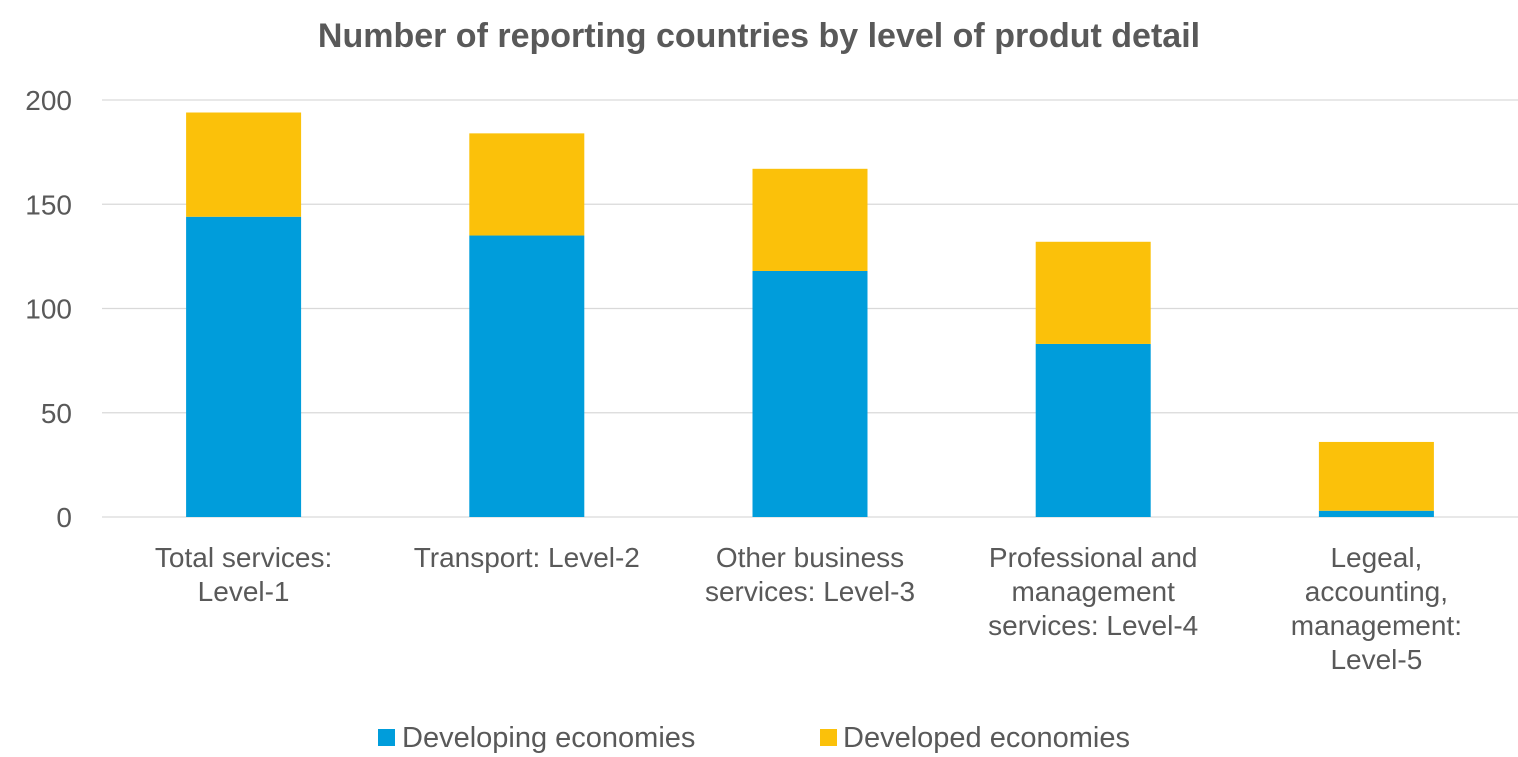  I want to click on y-tick-label: 100, so click(48, 309).